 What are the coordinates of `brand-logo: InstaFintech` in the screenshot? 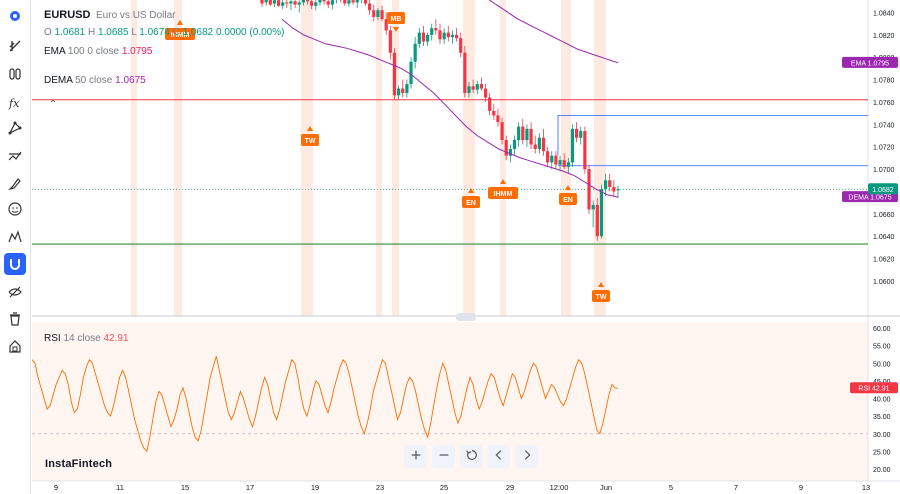 It's located at (79, 464).